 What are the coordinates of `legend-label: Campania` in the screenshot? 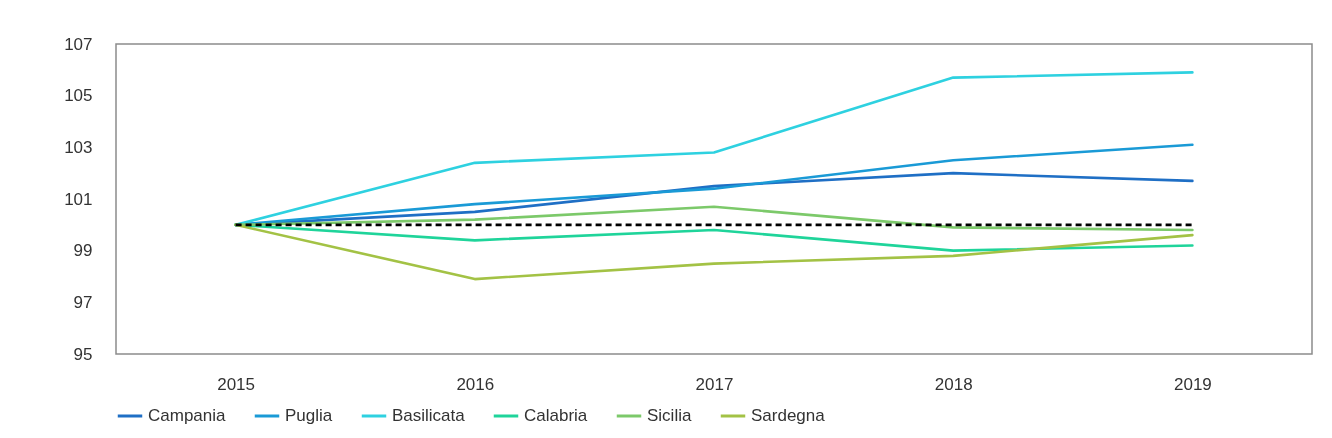 It's located at (187, 415).